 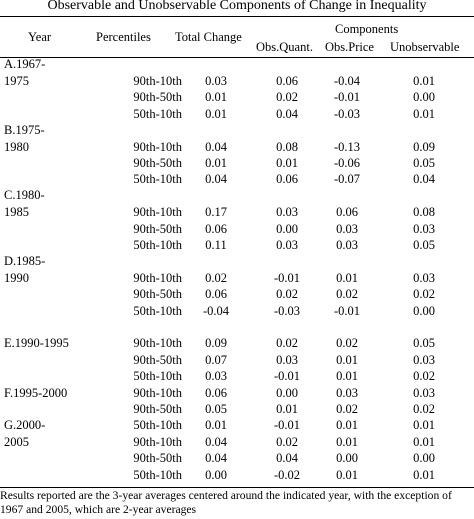 What do you see at coordinates (208, 37) in the screenshot?
I see `header-total-change: Total Change` at bounding box center [208, 37].